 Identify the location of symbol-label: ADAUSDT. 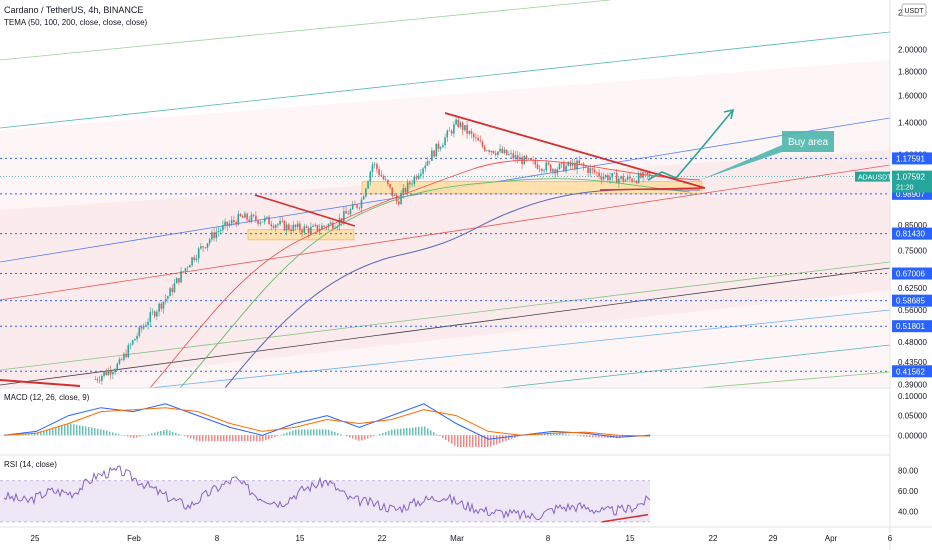
(875, 178).